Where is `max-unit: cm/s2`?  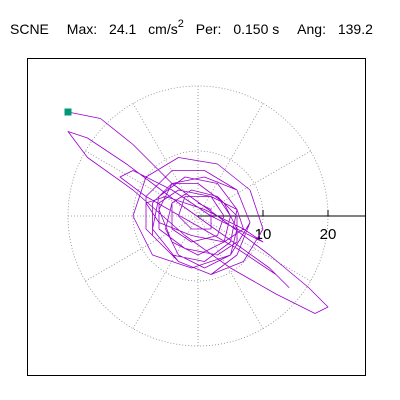
max-unit: cm/s2 is located at coordinates (166, 27).